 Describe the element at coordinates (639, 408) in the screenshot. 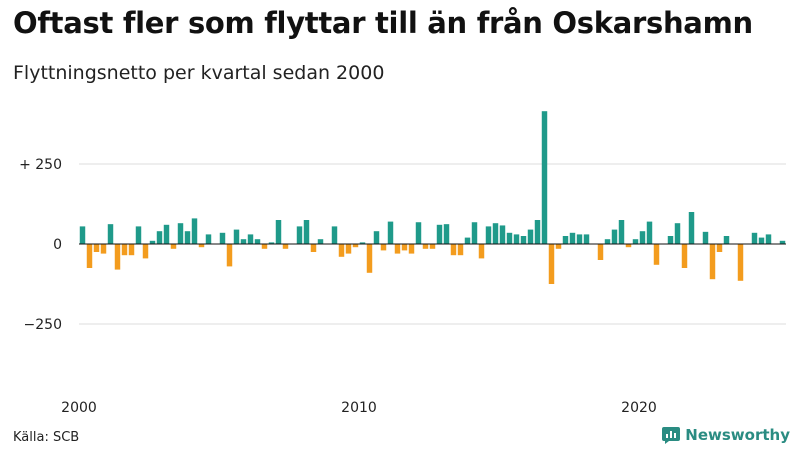

I see `x-tick-label: 2020` at that location.